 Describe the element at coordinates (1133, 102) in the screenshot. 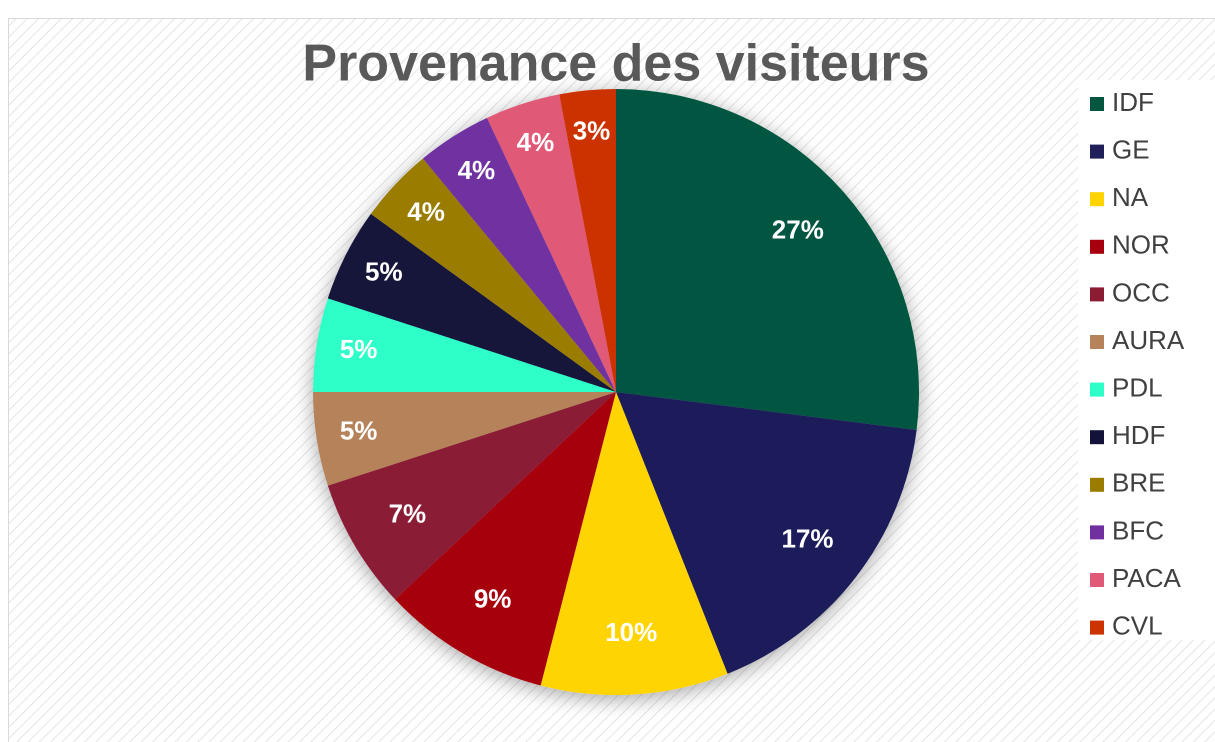

I see `legend-label: IDF` at that location.